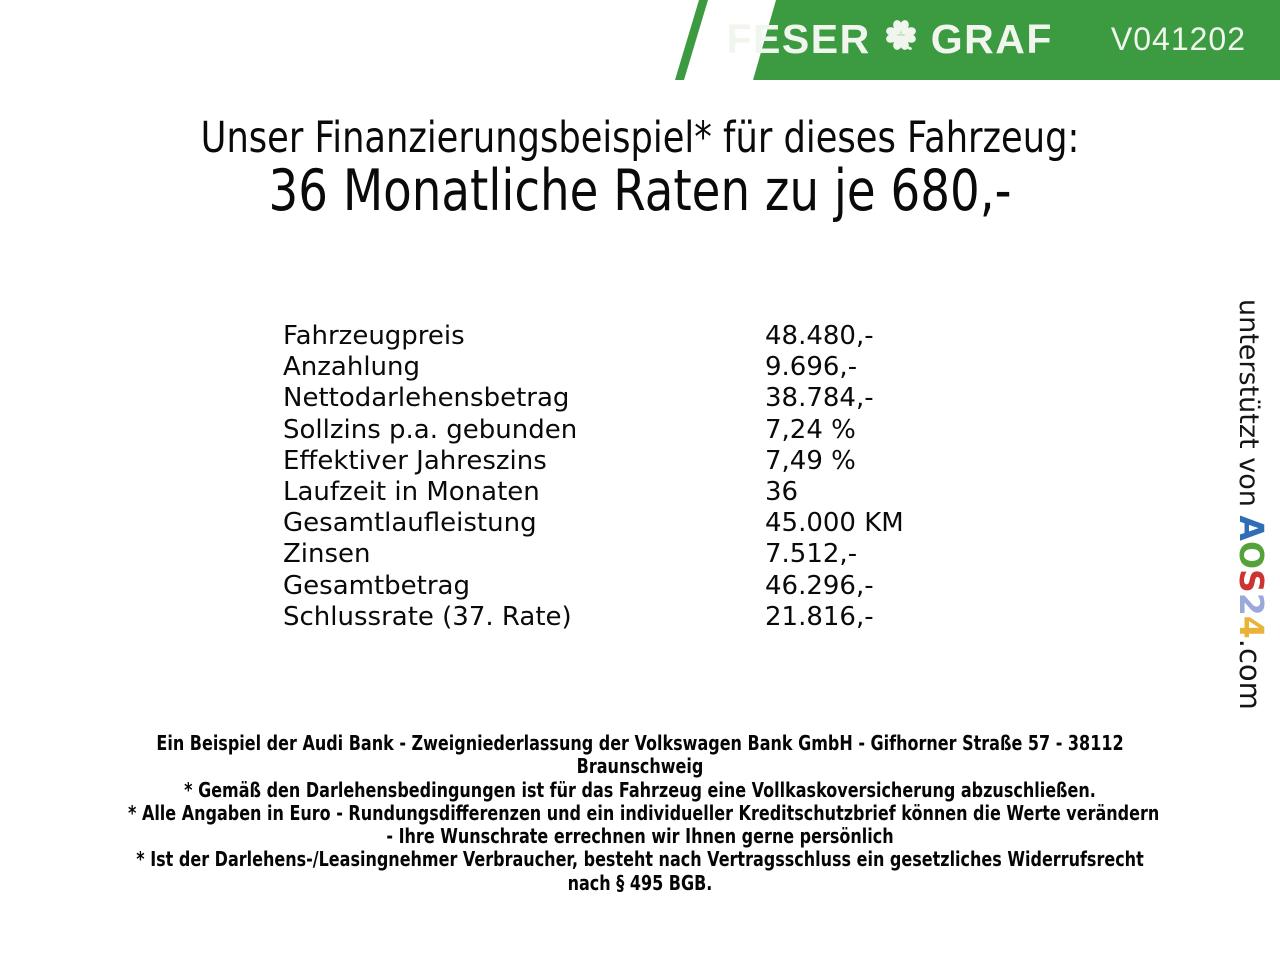  I want to click on row-label: Effektiver Jahreszins, so click(415, 460).